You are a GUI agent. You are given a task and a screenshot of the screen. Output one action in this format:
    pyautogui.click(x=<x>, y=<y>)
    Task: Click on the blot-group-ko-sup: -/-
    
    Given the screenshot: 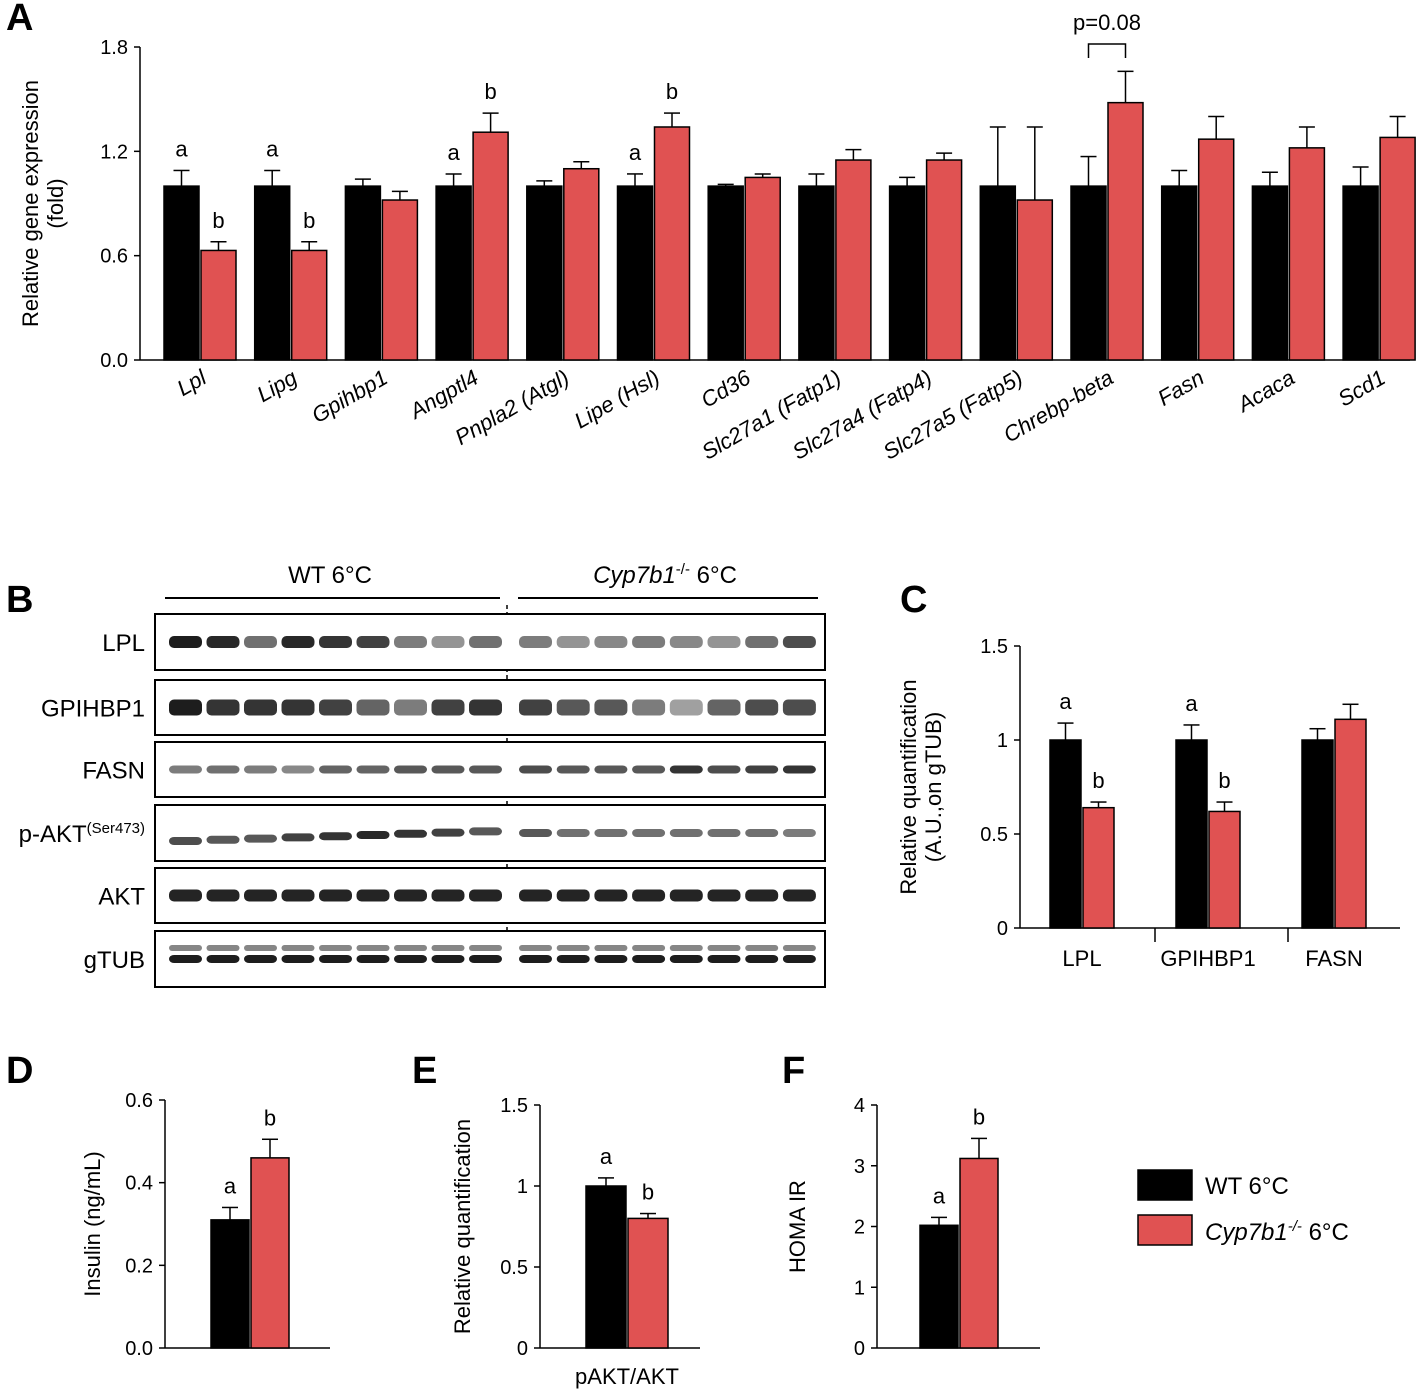 What is the action you would take?
    pyautogui.click(x=683, y=569)
    